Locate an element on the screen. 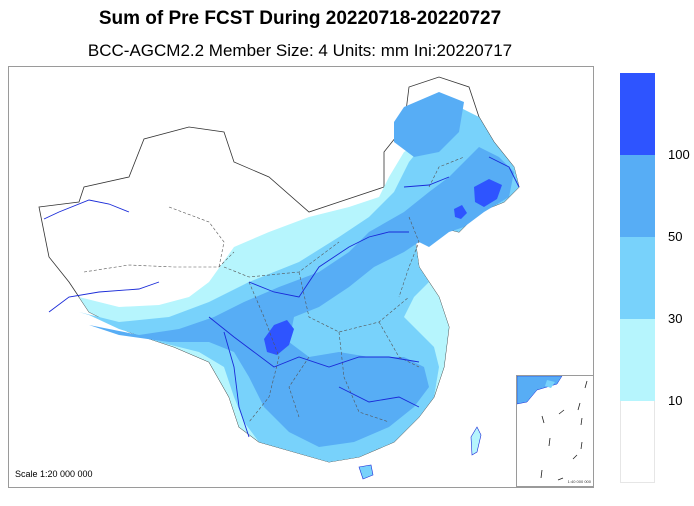 Image resolution: width=694 pixels, height=506 pixels. colorbar-tick-30: 30 is located at coordinates (675, 318).